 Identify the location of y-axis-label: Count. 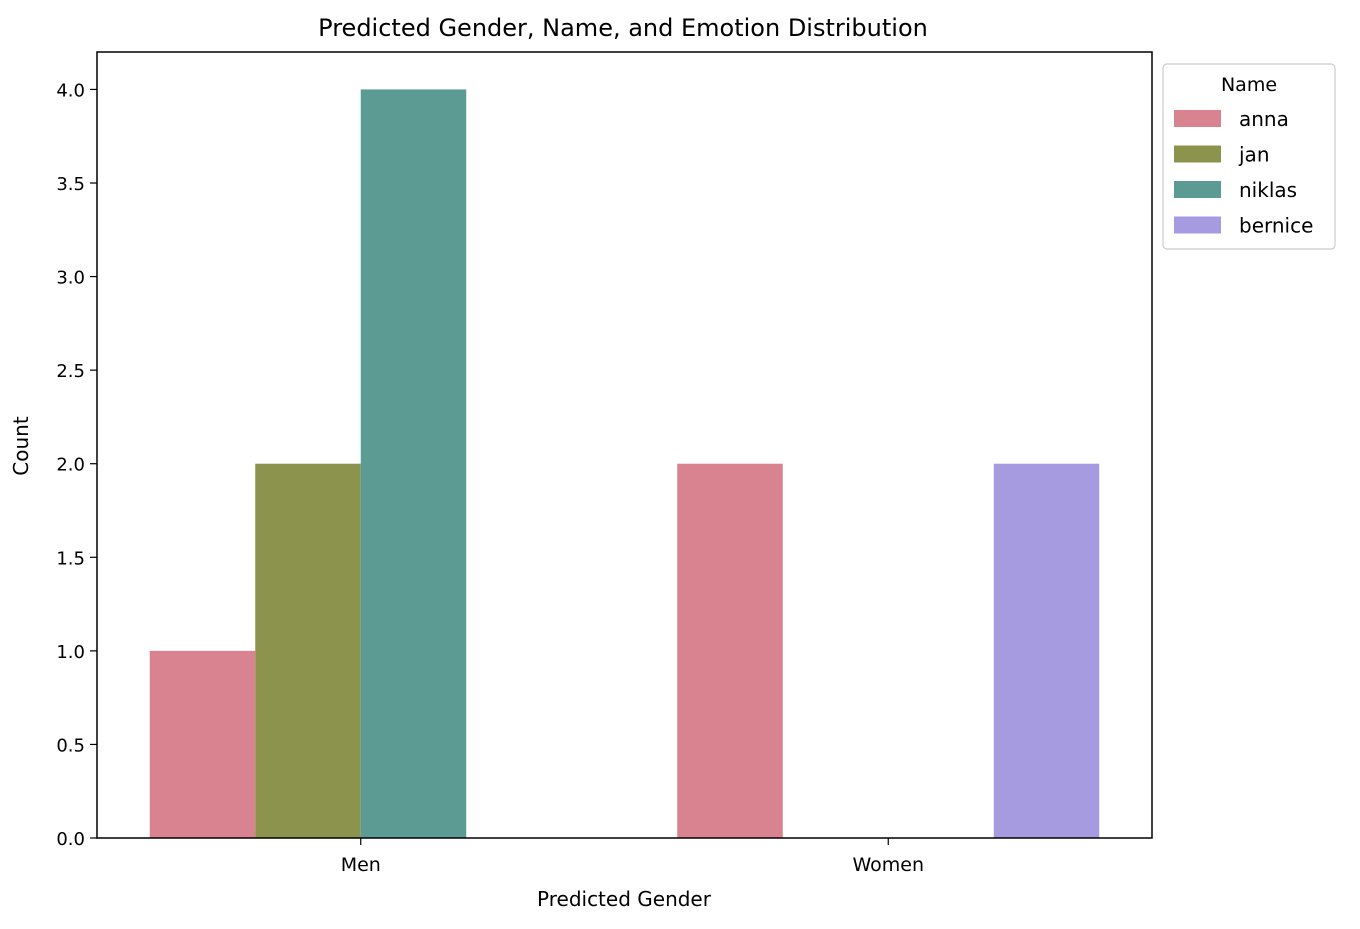
(21, 446).